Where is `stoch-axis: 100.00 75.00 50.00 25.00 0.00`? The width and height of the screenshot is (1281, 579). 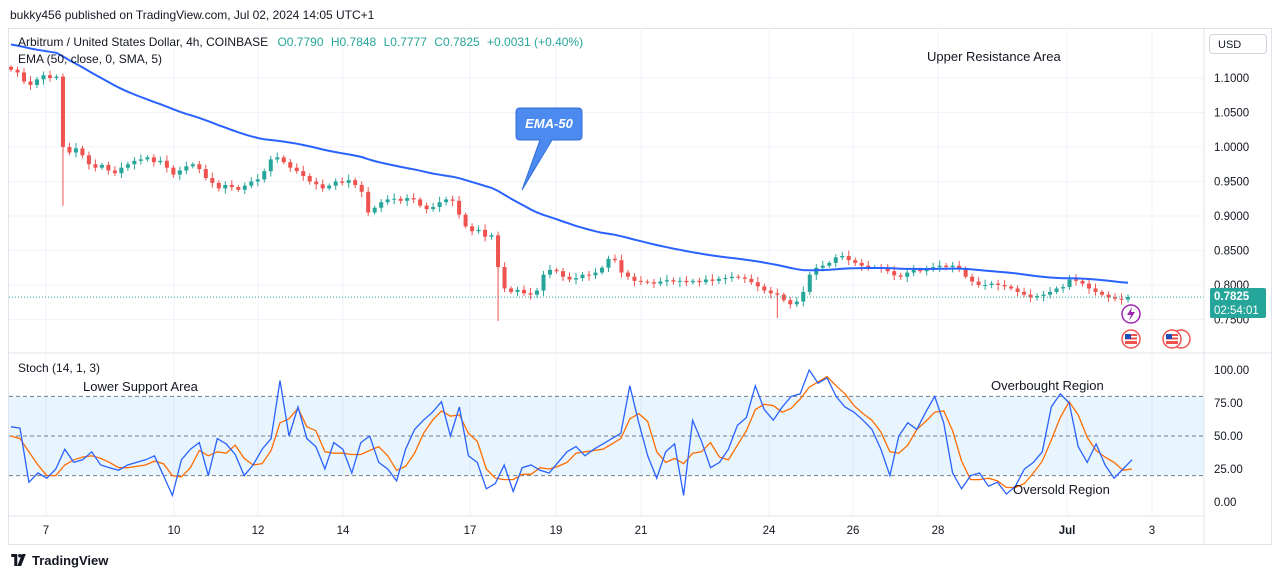
stoch-axis: 100.00 75.00 50.00 25.00 0.00 is located at coordinates (1231, 437).